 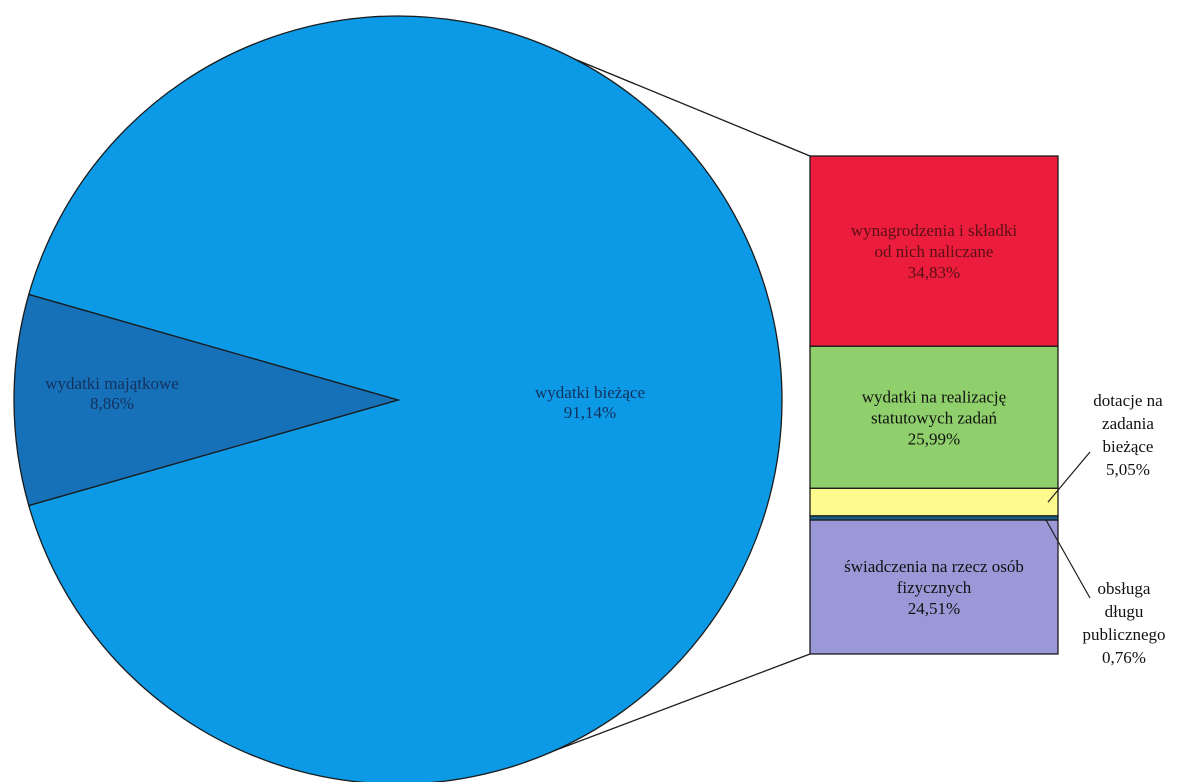 I want to click on label-dlug-line: obsługa, so click(x=1124, y=588).